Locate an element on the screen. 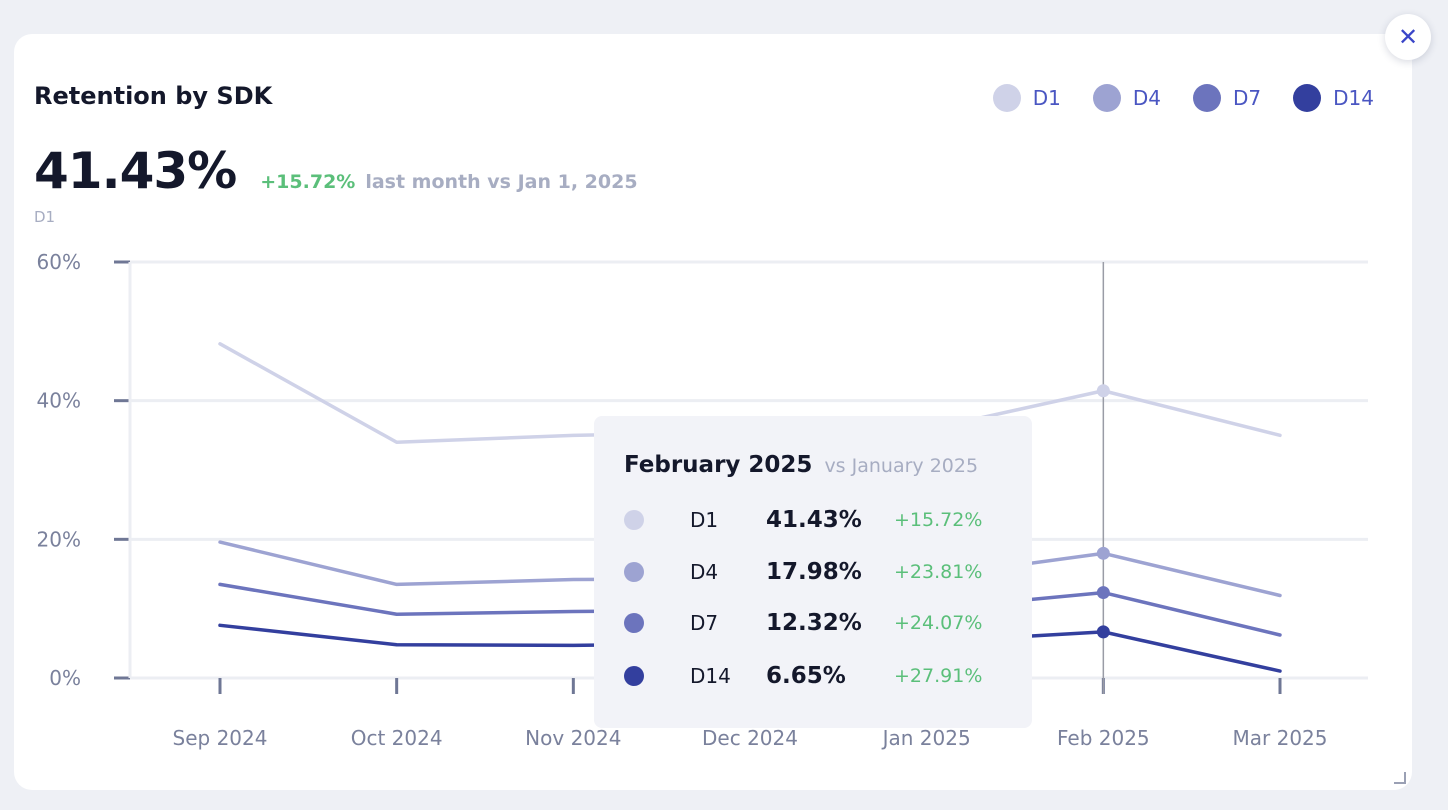 The width and height of the screenshot is (1448, 810). kpi-compare: last month vs Jan 1, 2025 is located at coordinates (501, 182).